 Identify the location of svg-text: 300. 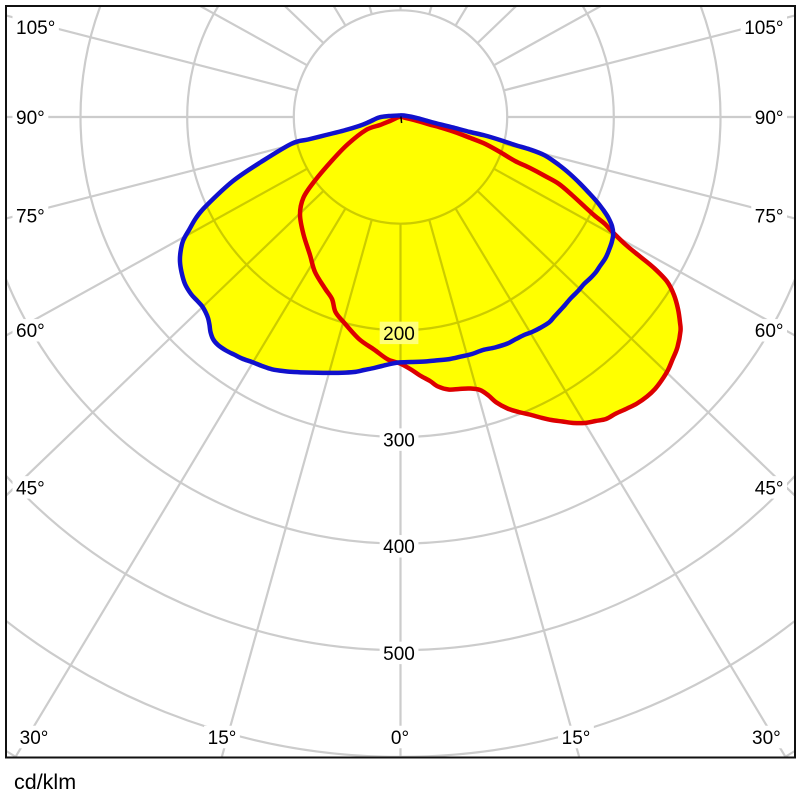
(399, 441).